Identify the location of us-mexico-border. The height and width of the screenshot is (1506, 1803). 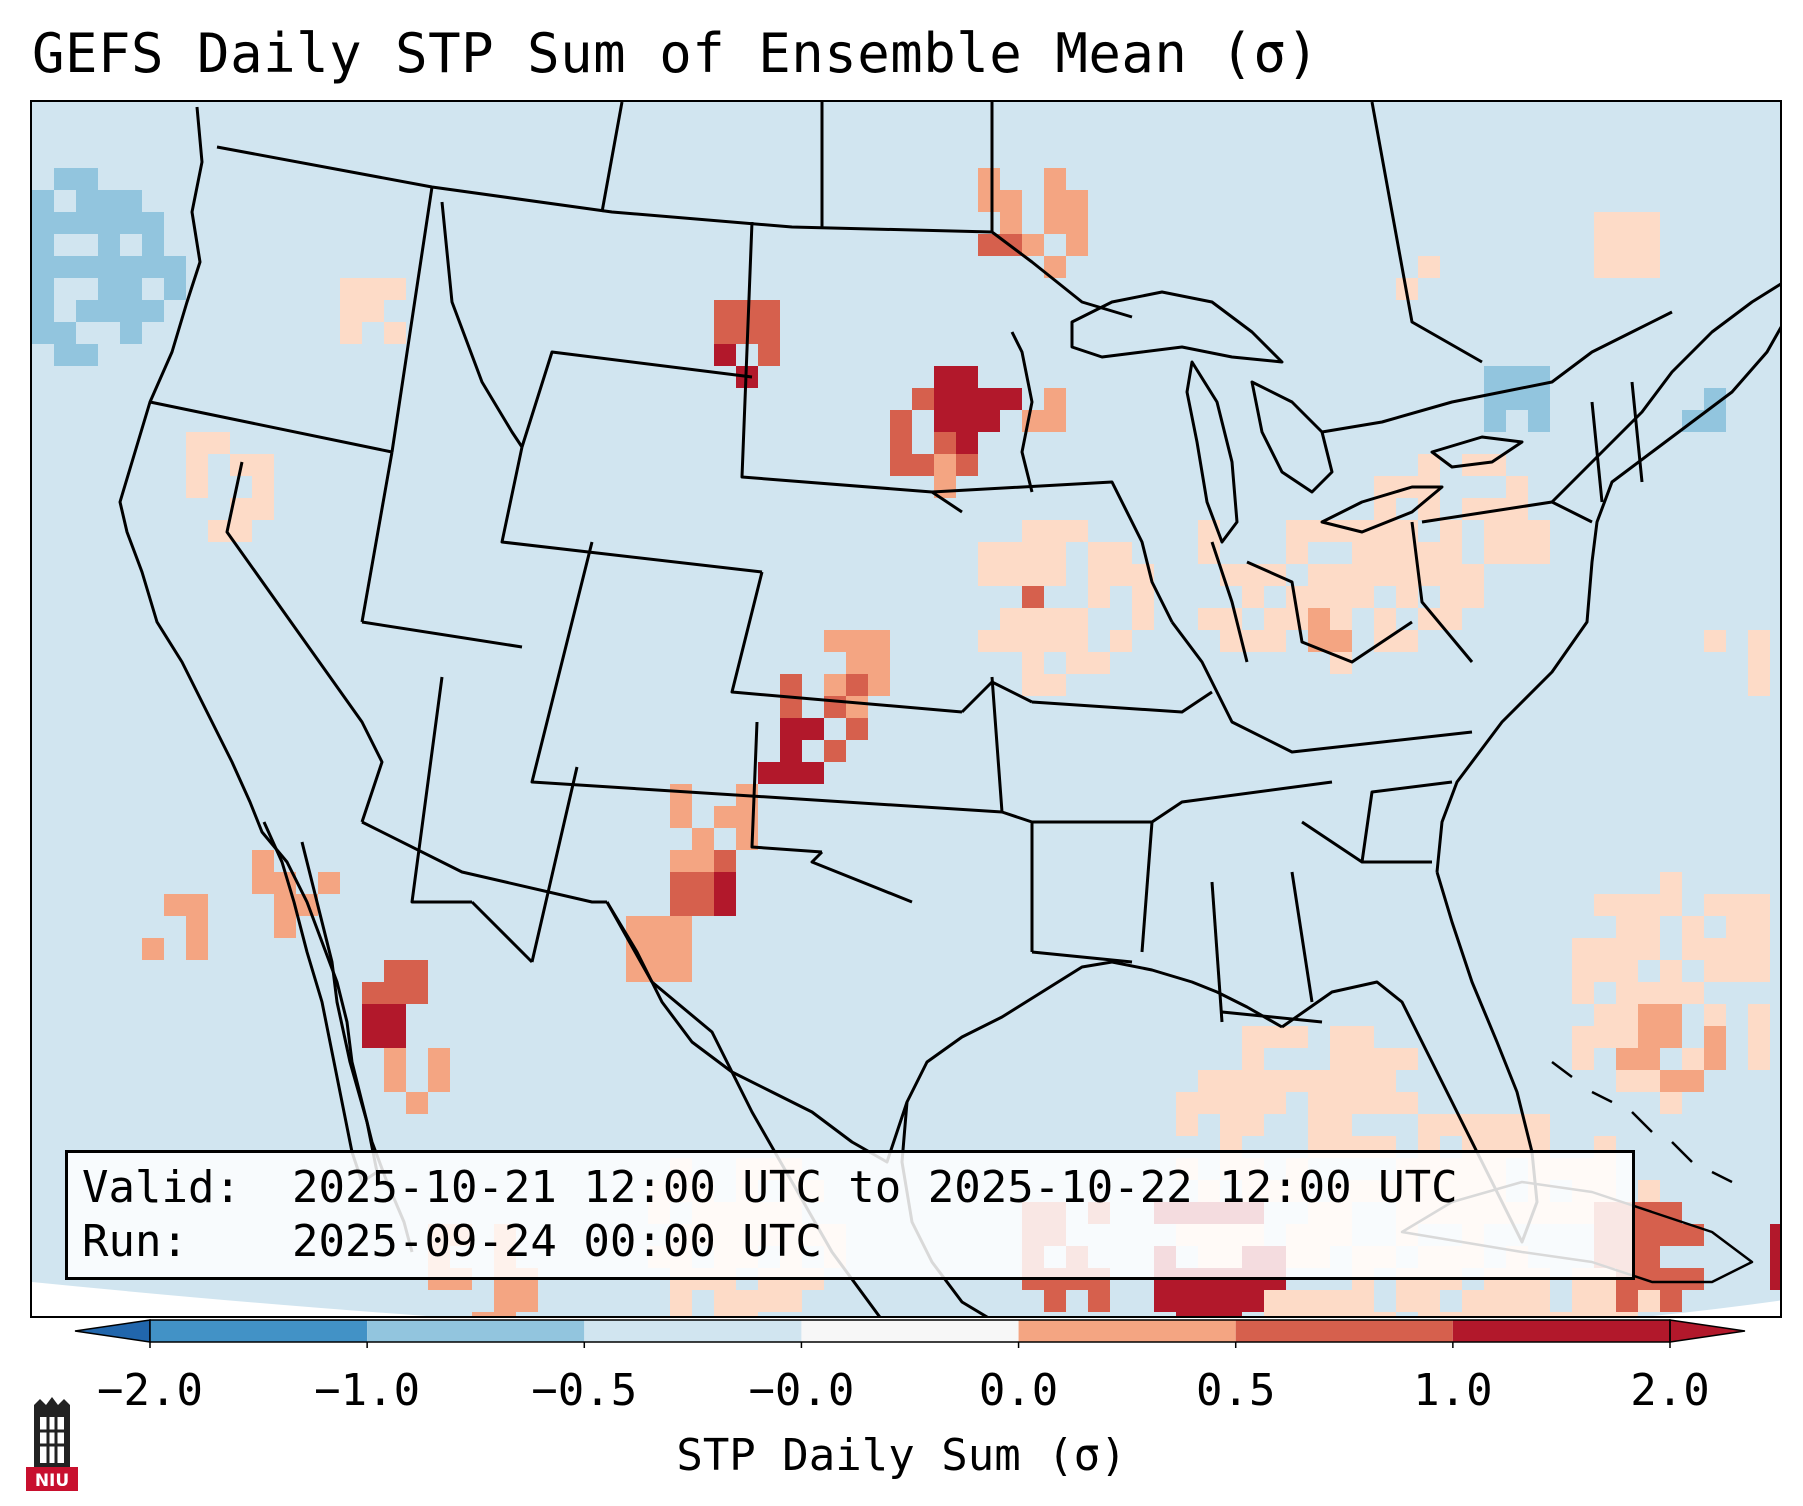
(484, 862).